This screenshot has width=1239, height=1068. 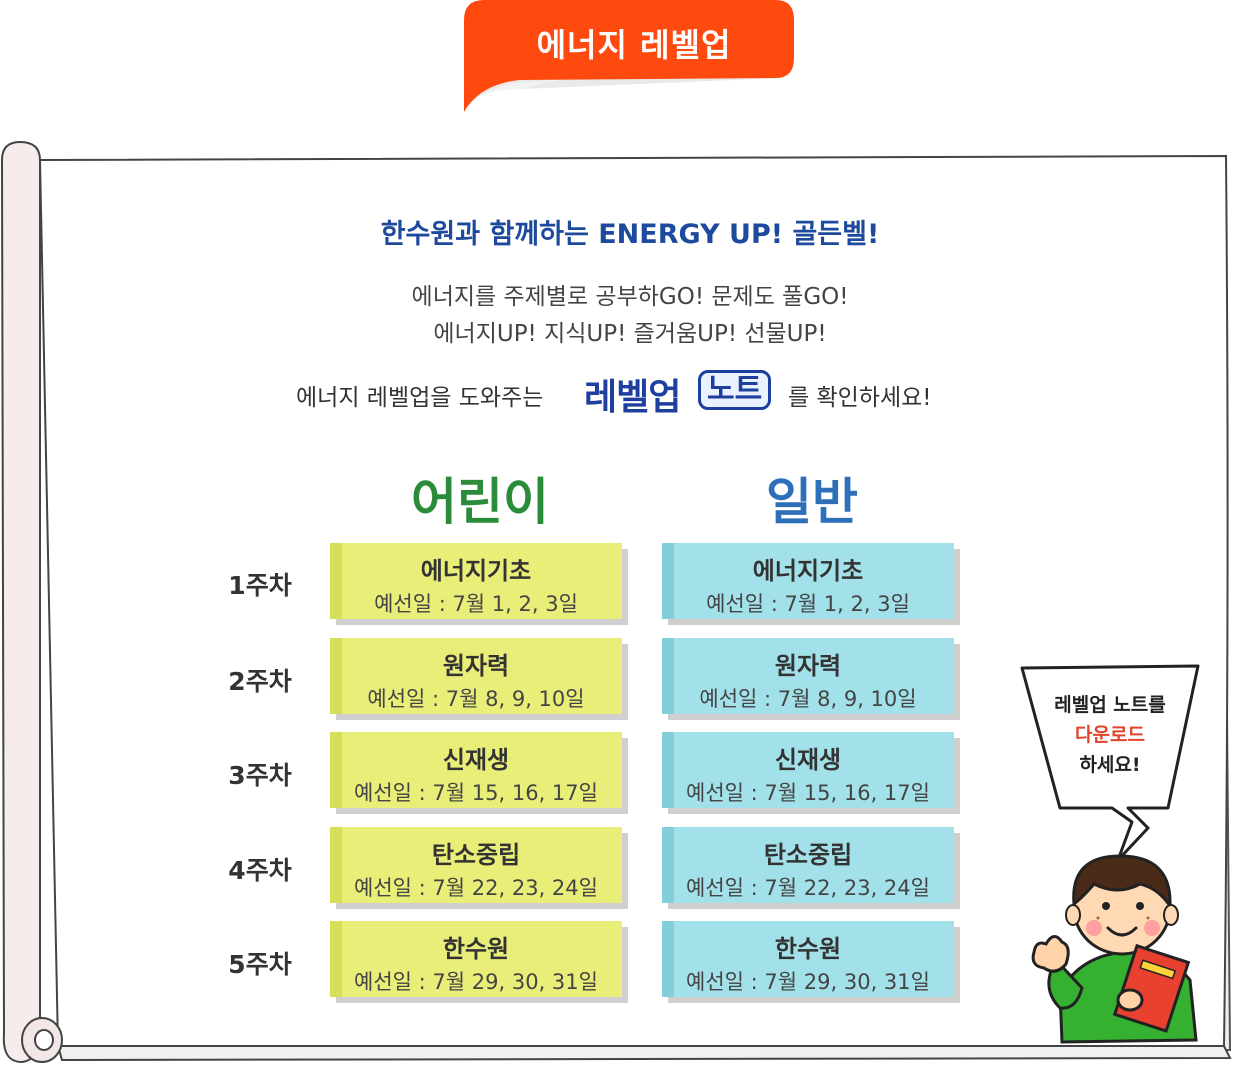 What do you see at coordinates (1114, 949) in the screenshot?
I see `boy-holding-book-icon` at bounding box center [1114, 949].